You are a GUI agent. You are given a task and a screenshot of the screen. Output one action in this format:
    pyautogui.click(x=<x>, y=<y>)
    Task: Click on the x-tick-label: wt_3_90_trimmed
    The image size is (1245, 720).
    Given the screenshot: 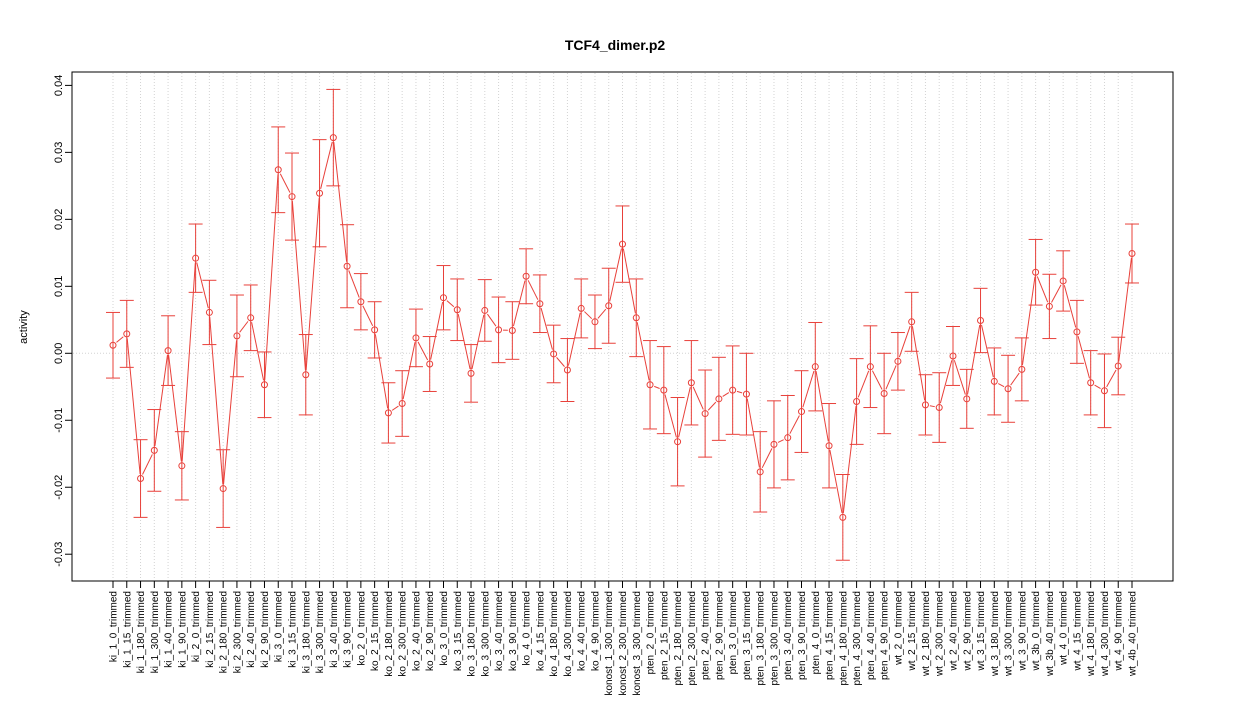 What is the action you would take?
    pyautogui.click(x=1022, y=631)
    